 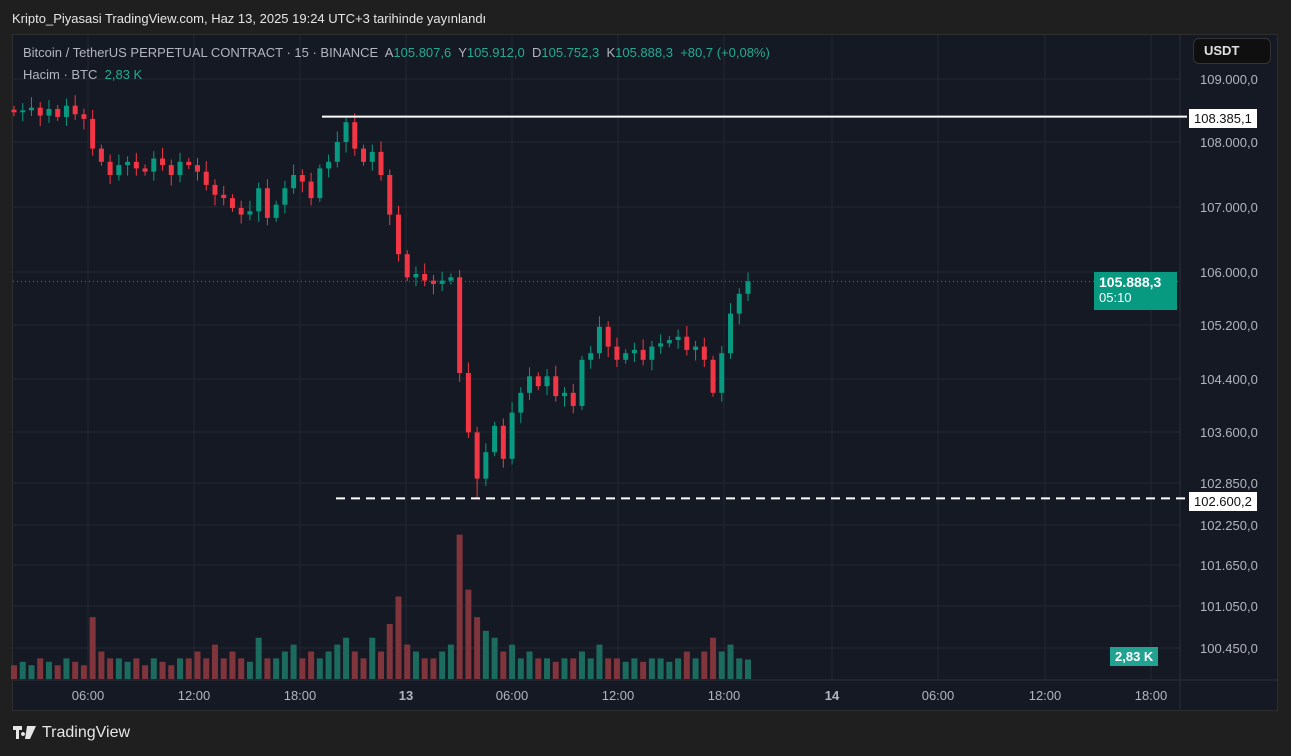 I want to click on currency-button: USDT, so click(x=1232, y=51).